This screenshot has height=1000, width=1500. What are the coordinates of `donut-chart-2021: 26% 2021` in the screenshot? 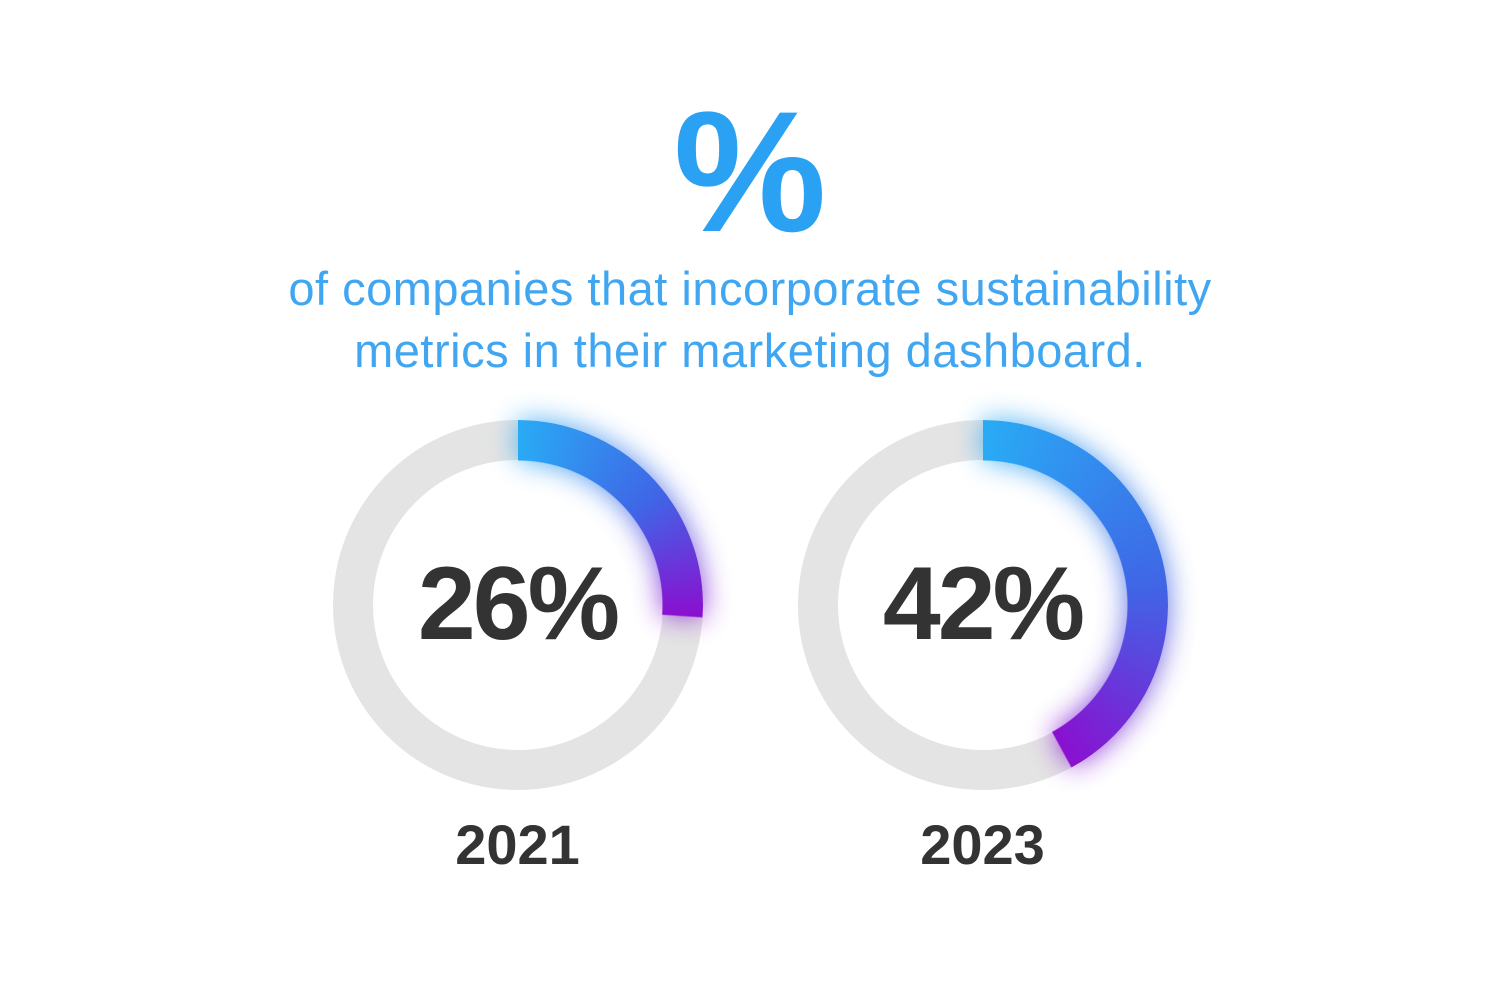 It's located at (517, 648).